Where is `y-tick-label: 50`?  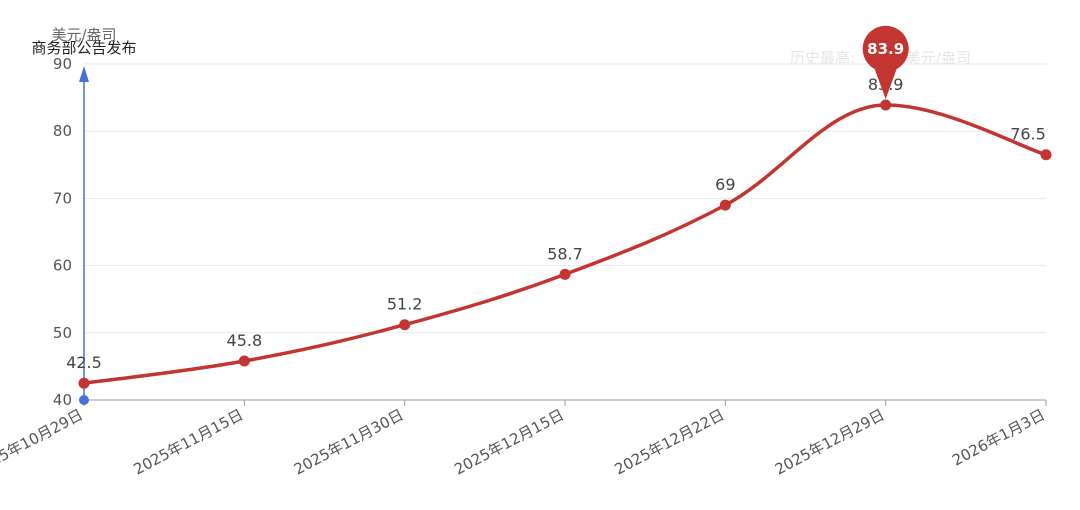 y-tick-label: 50 is located at coordinates (62, 333).